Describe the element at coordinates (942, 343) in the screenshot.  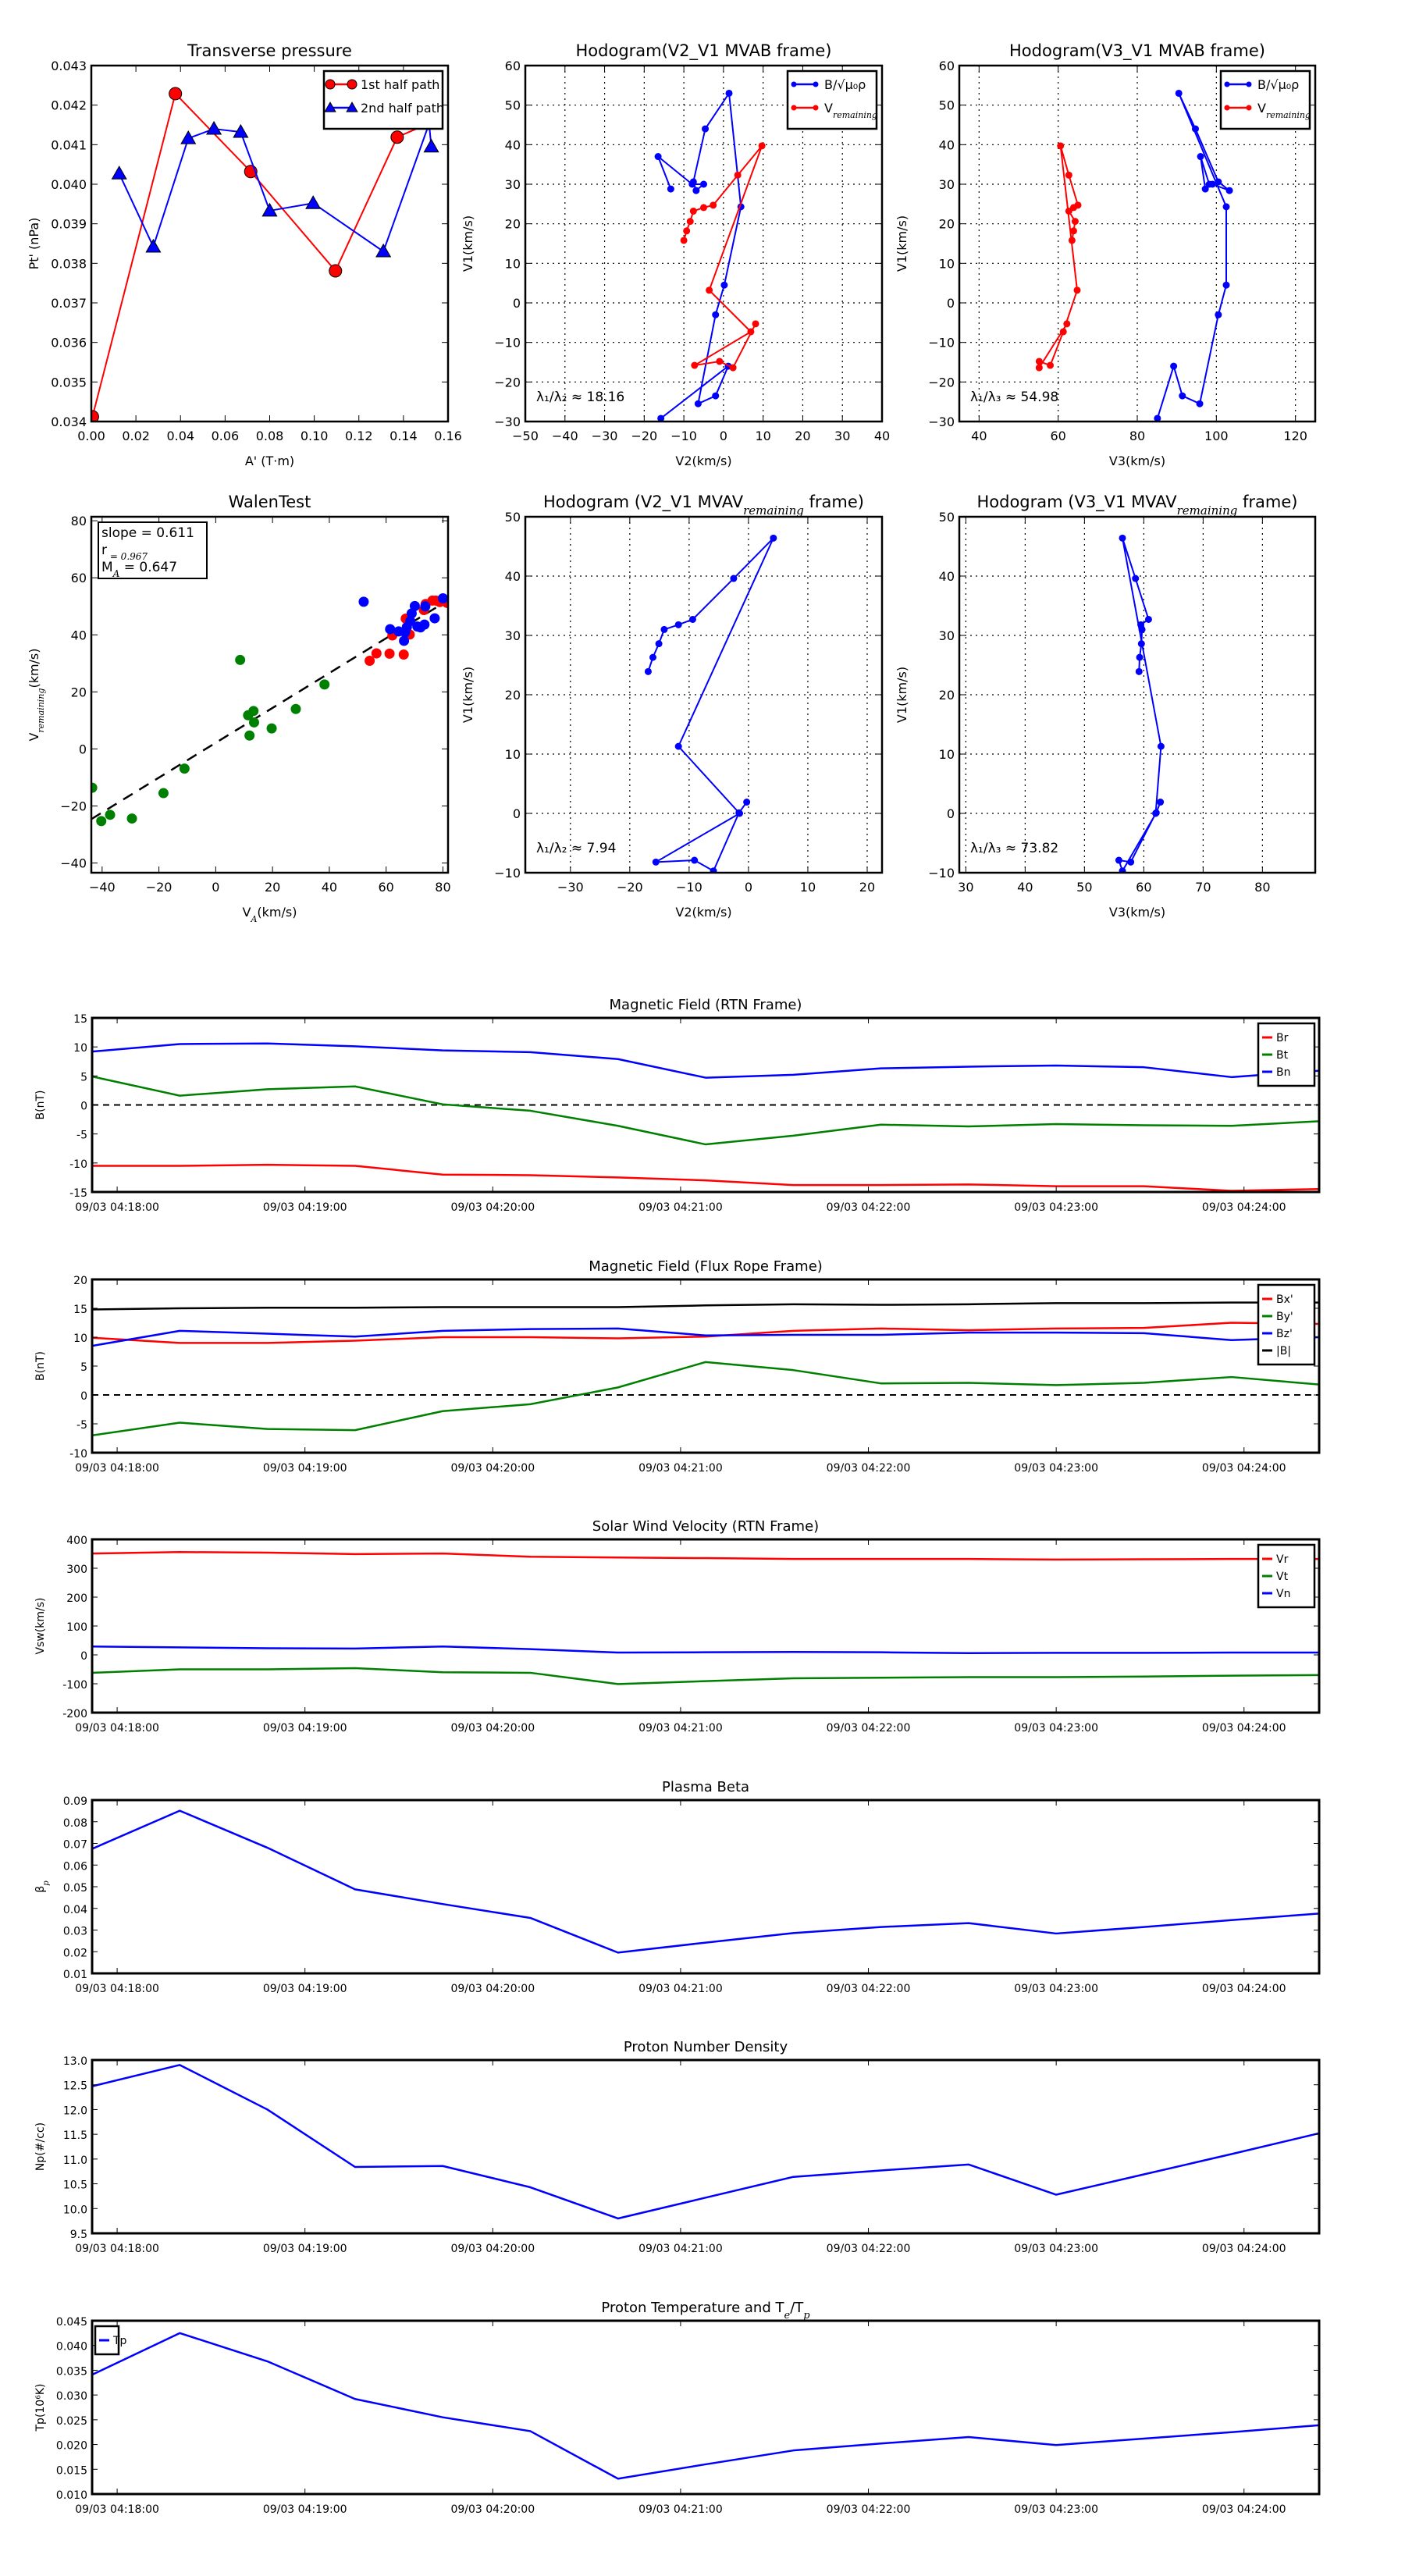
I see `y-tick-label: −10` at that location.